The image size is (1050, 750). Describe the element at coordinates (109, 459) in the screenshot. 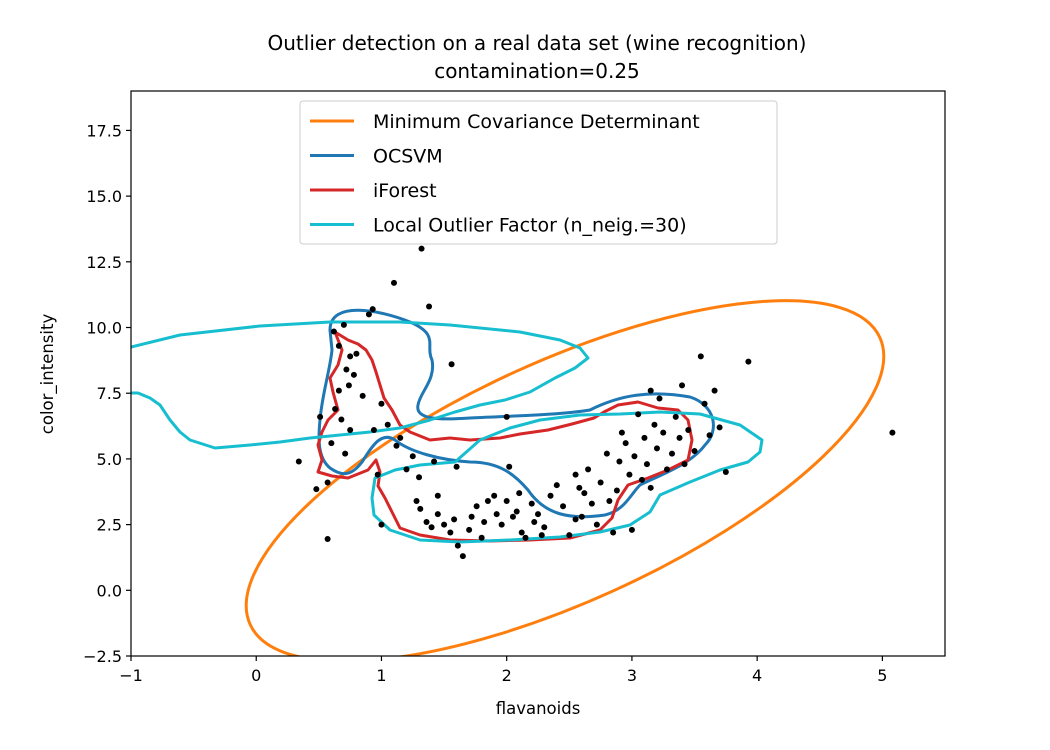

I see `y-tick-label: 5.0` at that location.